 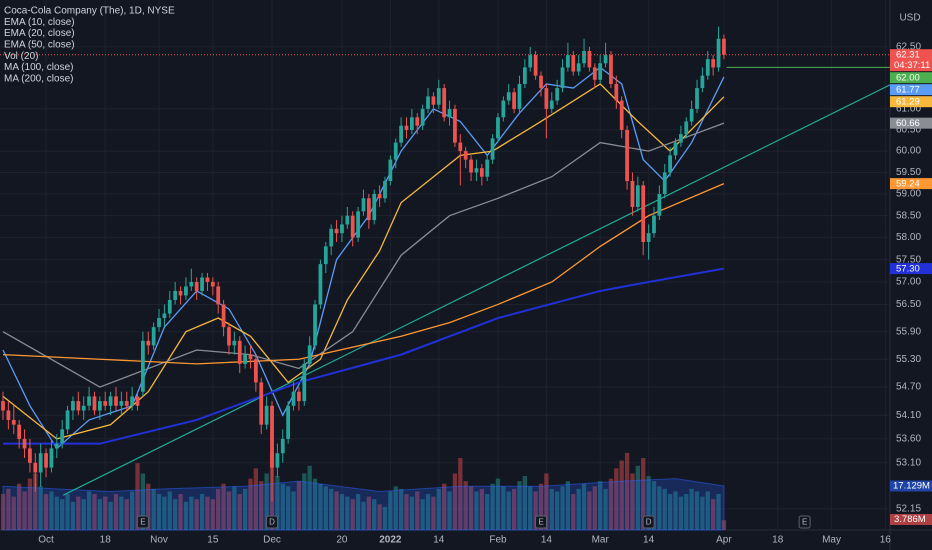 I want to click on event-marker, so click(x=541, y=522).